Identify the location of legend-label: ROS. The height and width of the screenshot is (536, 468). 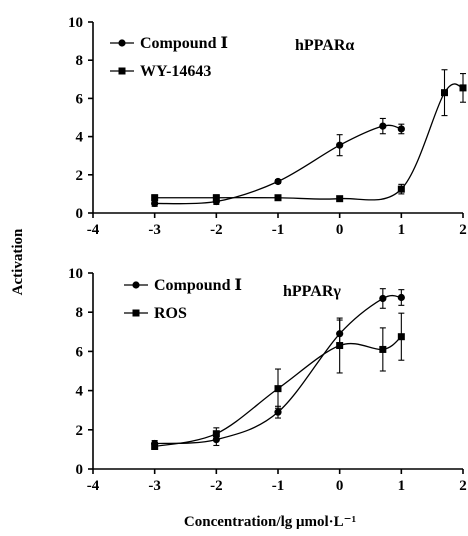
(170, 313).